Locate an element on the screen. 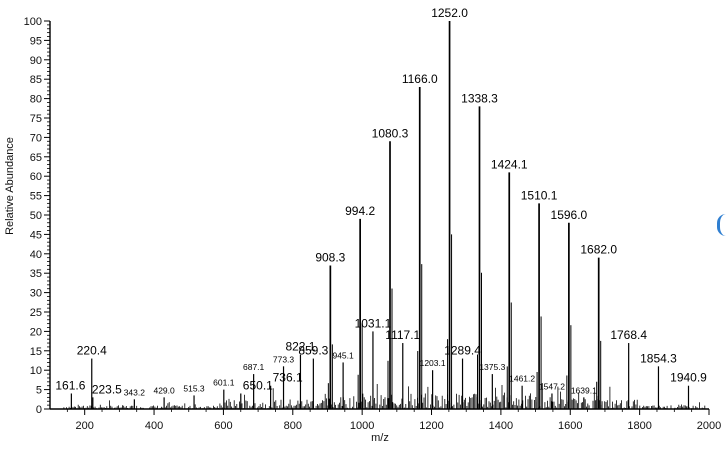  peak-label: 650.1 is located at coordinates (258, 385).